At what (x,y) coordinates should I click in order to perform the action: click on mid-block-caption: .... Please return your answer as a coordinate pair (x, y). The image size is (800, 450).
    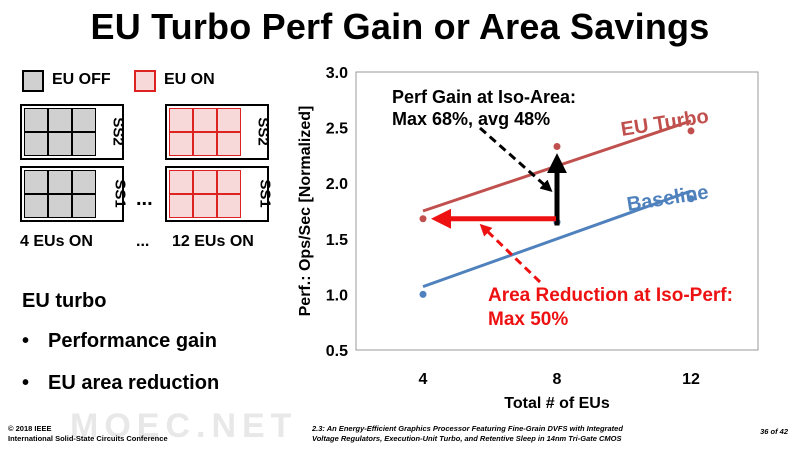
    Looking at the image, I should click on (143, 241).